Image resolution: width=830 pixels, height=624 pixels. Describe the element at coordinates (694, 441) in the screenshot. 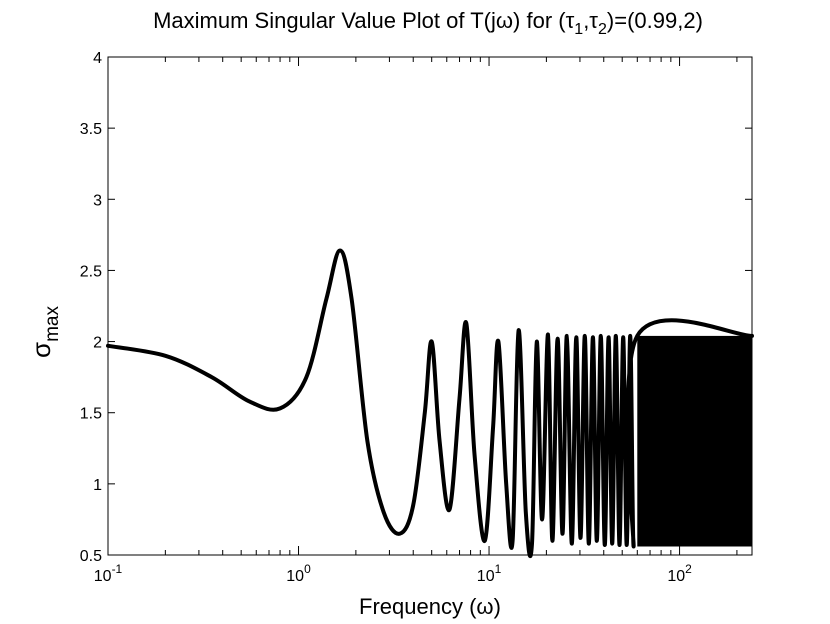

I see `dense-oscillation-band` at that location.